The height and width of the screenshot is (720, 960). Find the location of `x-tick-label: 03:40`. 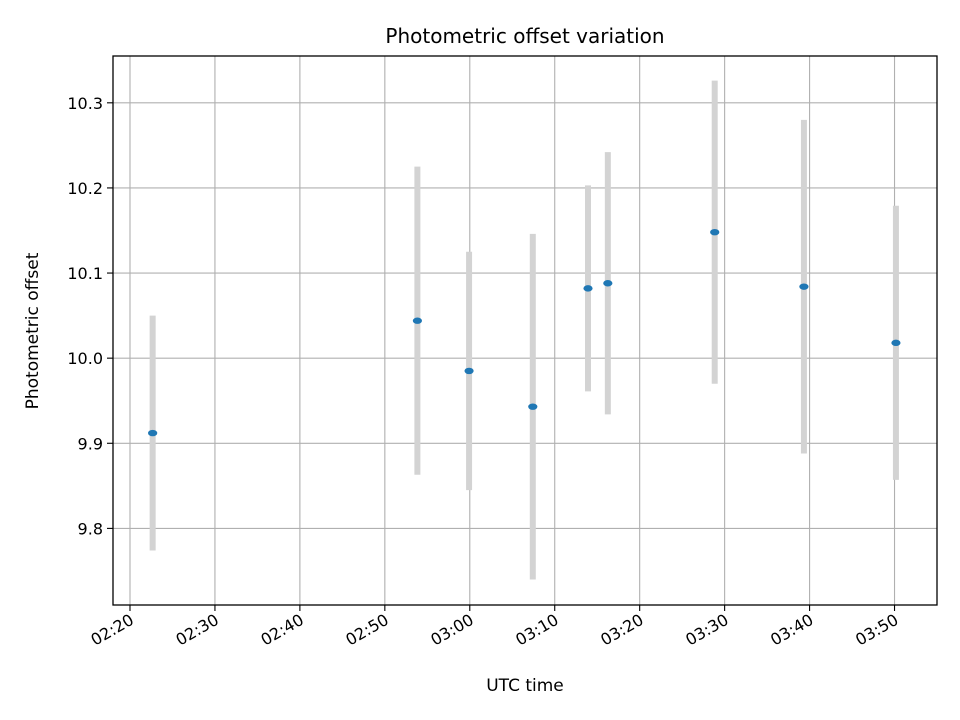

x-tick-label: 03:40 is located at coordinates (791, 630).